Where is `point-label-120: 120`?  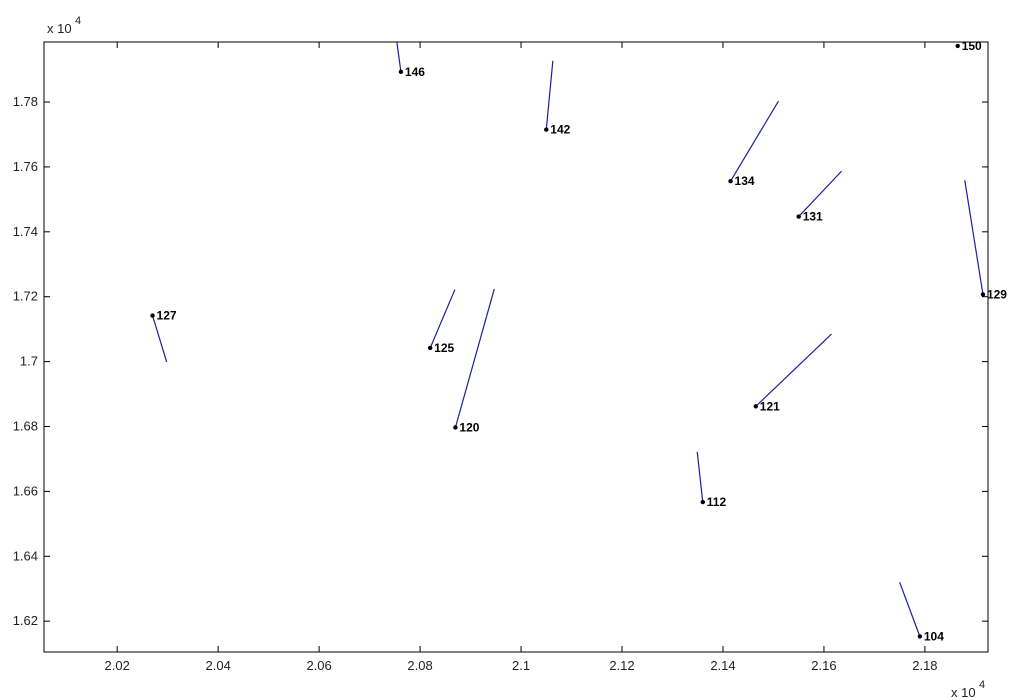 point-label-120: 120 is located at coordinates (469, 427).